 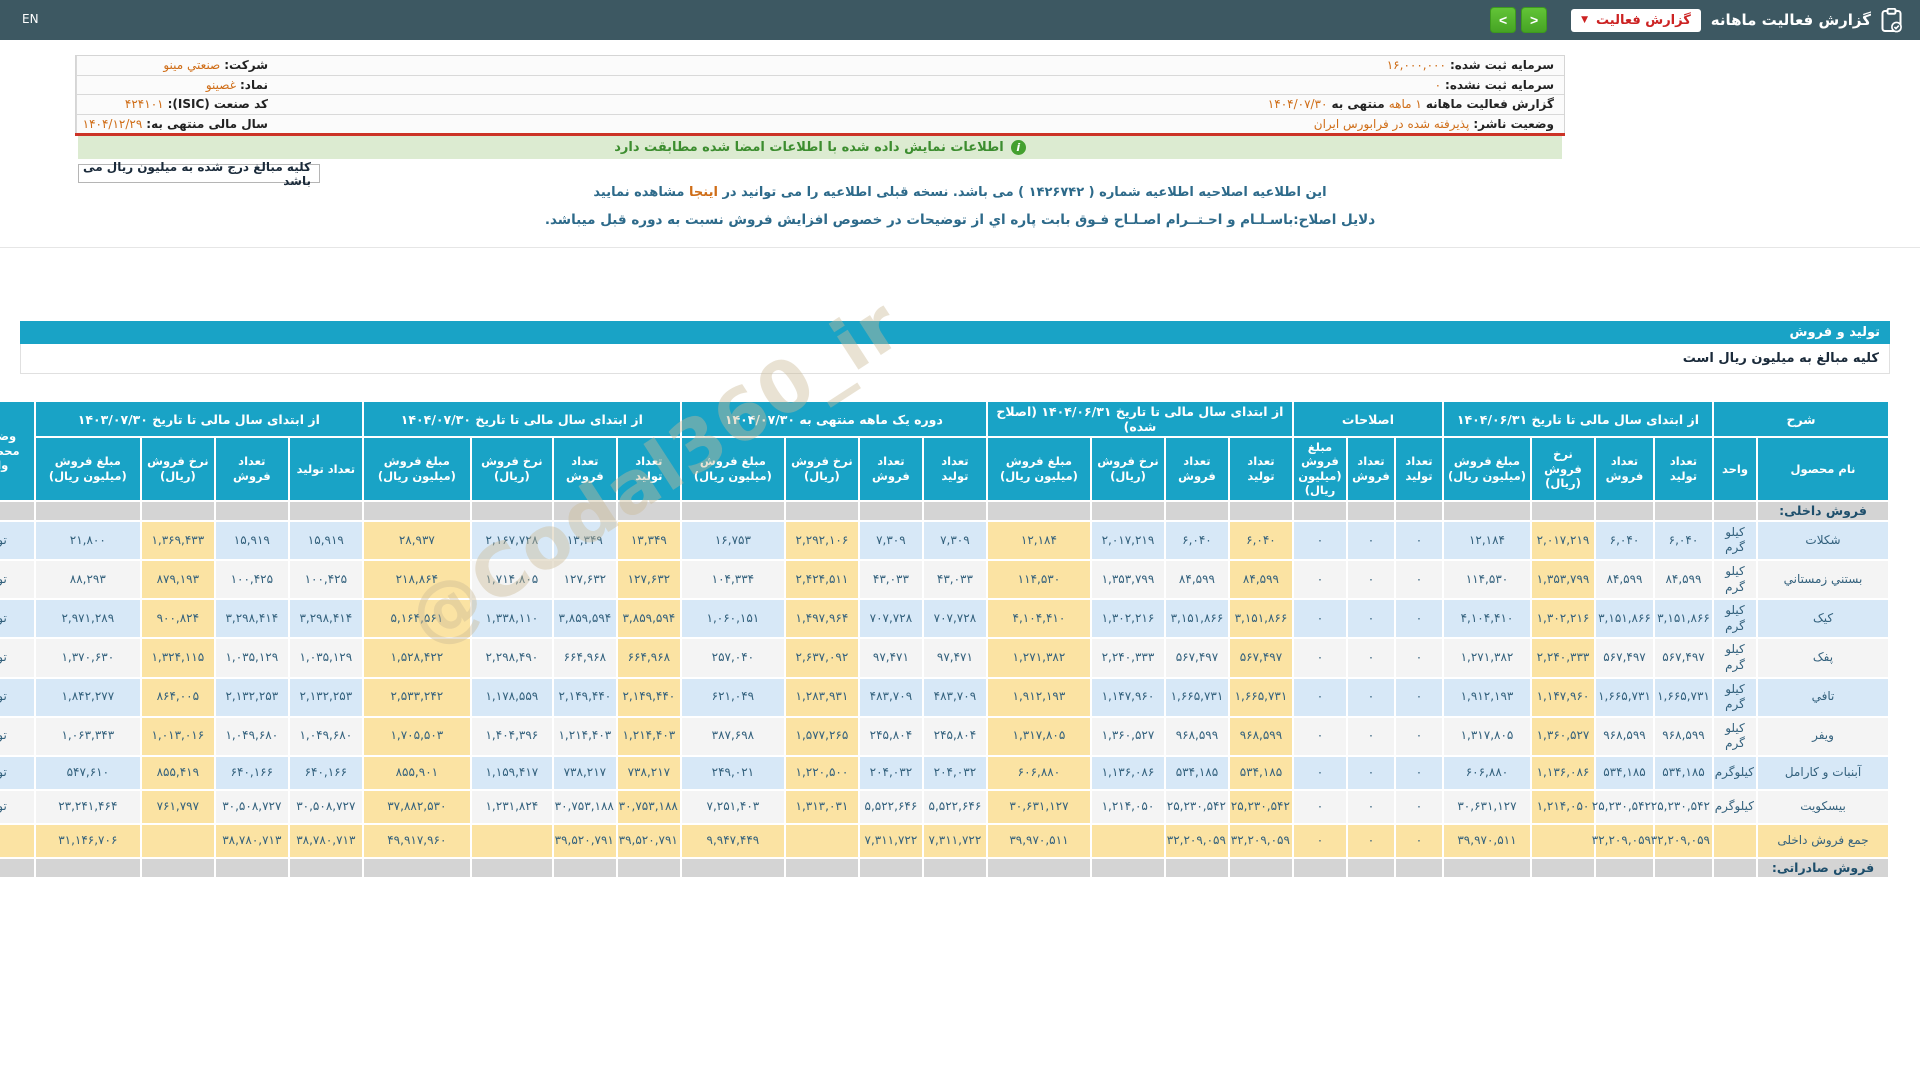 What do you see at coordinates (1823, 619) in the screenshot?
I see `product-name-cell: کیک` at bounding box center [1823, 619].